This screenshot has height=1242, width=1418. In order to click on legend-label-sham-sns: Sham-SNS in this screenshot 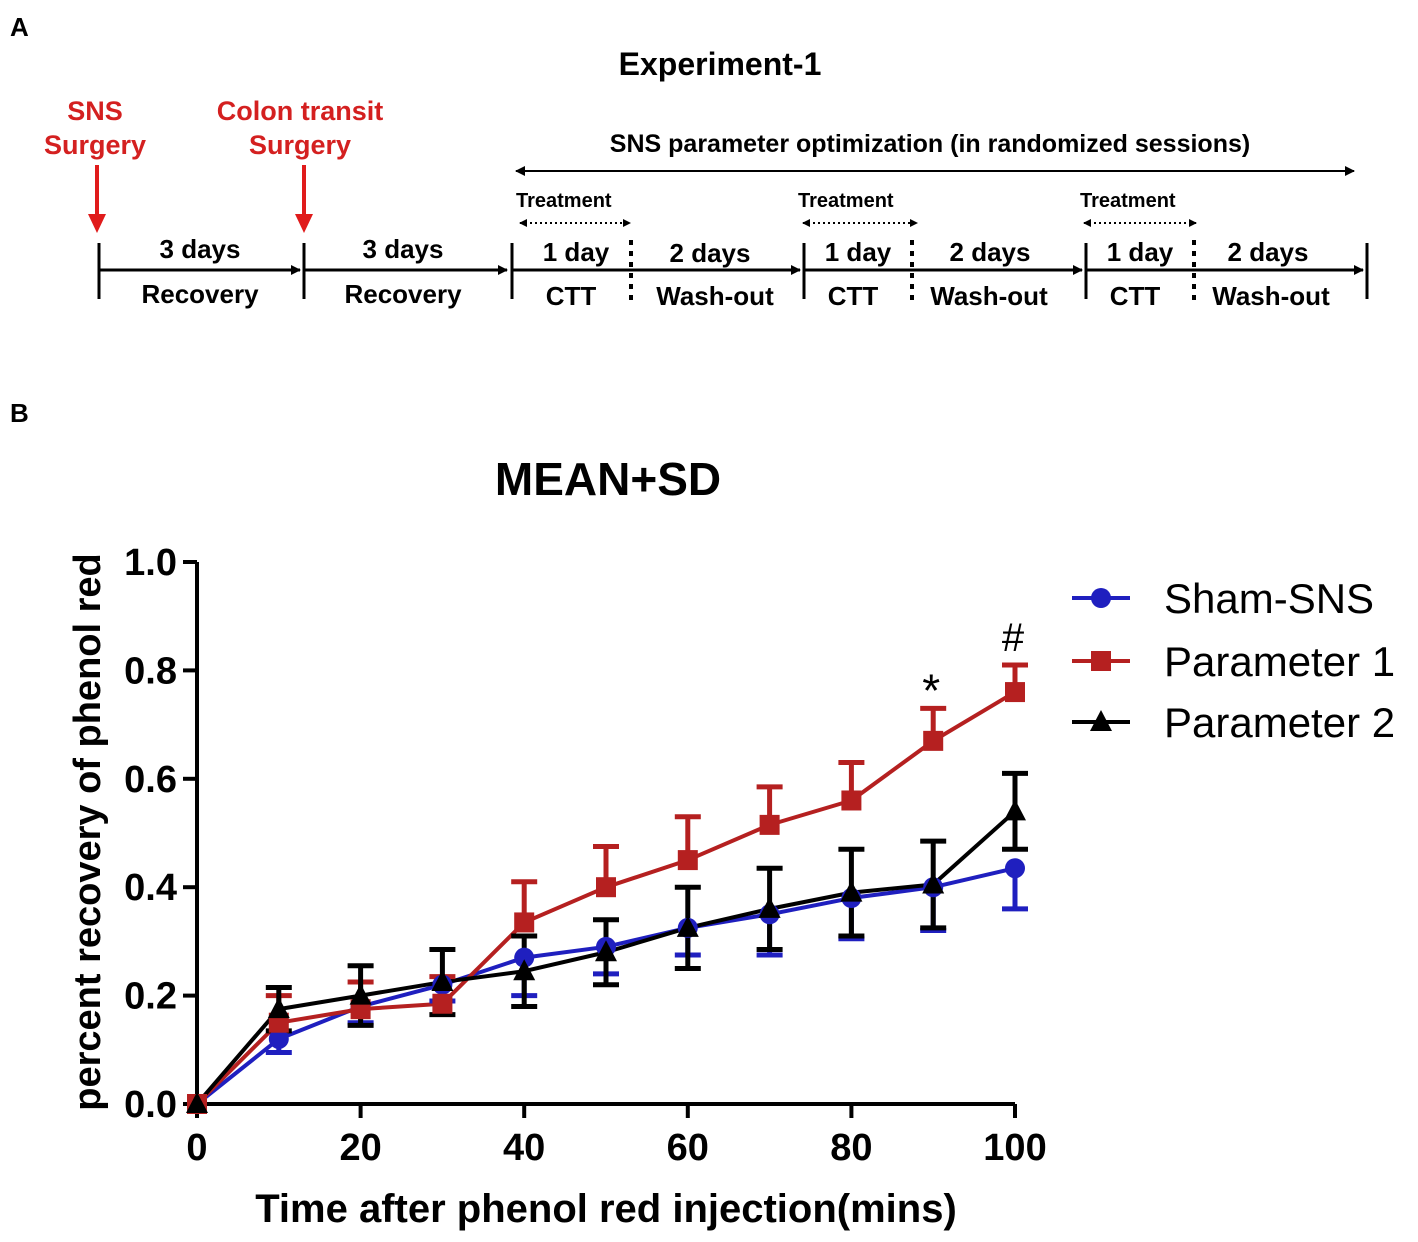, I will do `click(1269, 598)`.